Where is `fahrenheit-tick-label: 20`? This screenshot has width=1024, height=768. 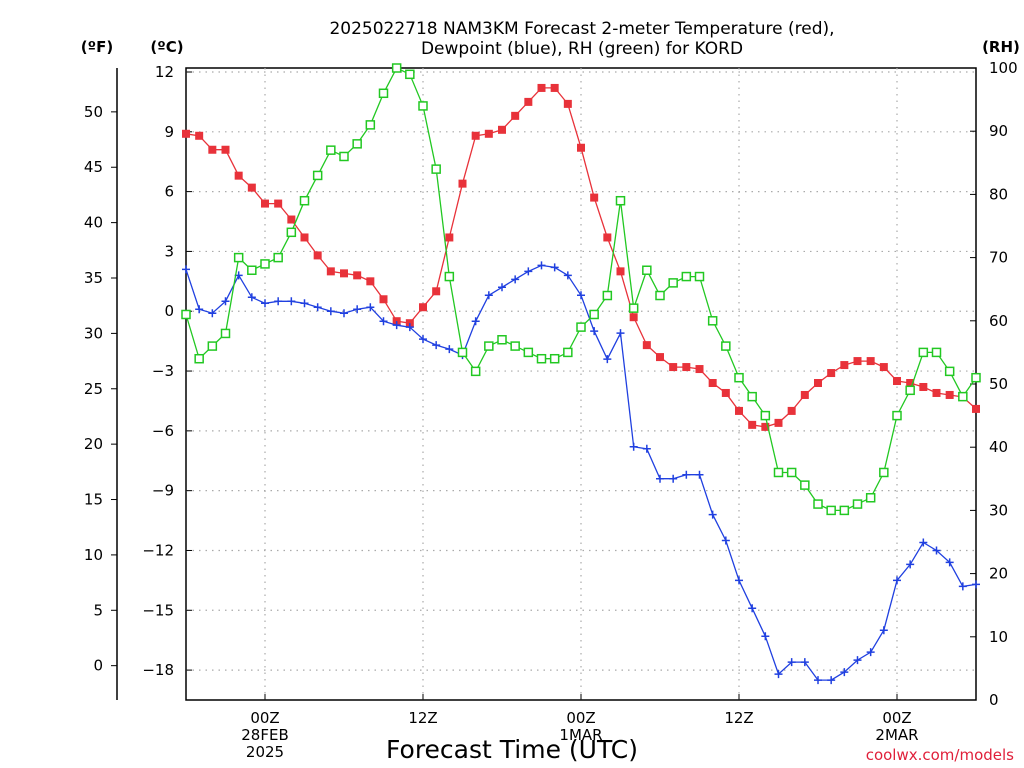 fahrenheit-tick-label: 20 is located at coordinates (93, 444).